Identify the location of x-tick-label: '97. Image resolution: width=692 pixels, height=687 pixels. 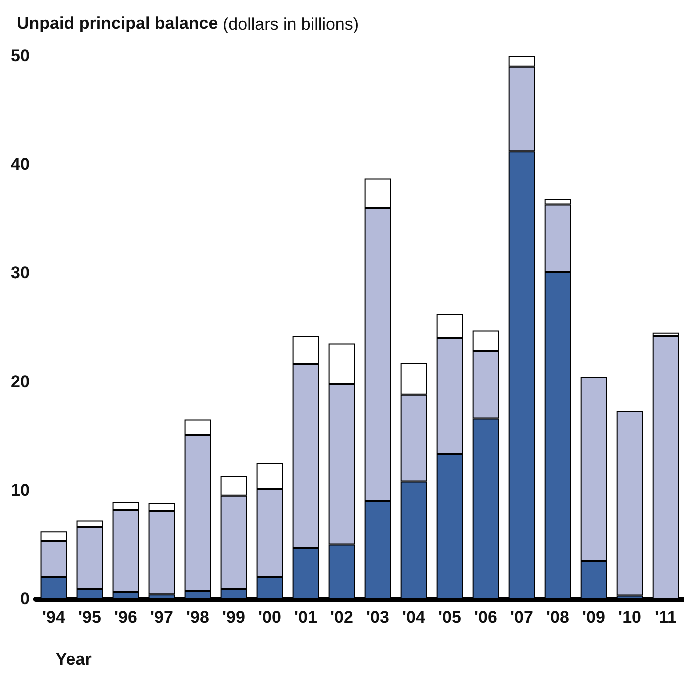
(162, 617).